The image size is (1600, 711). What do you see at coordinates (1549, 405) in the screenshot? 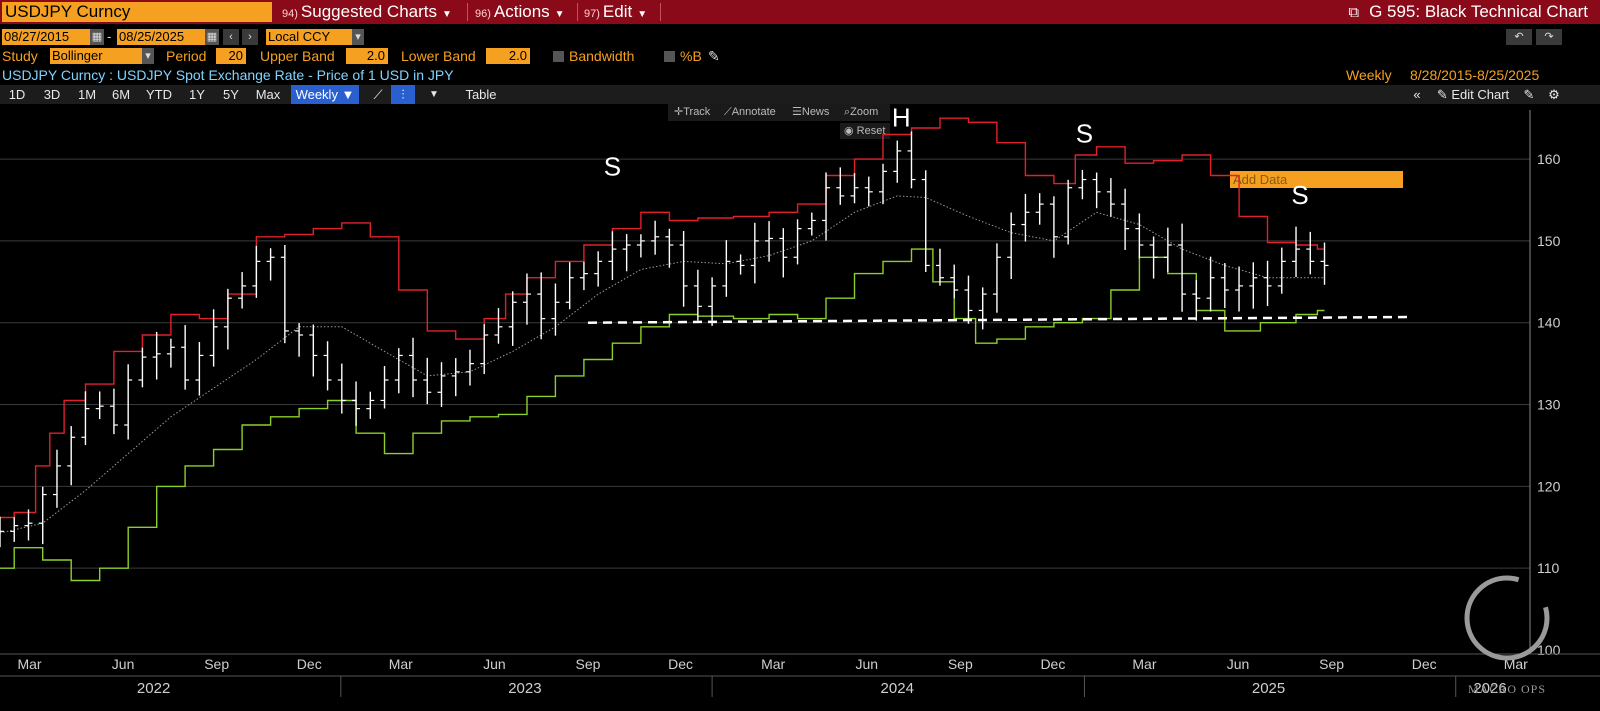
I see `y-tick-label: 130` at bounding box center [1549, 405].